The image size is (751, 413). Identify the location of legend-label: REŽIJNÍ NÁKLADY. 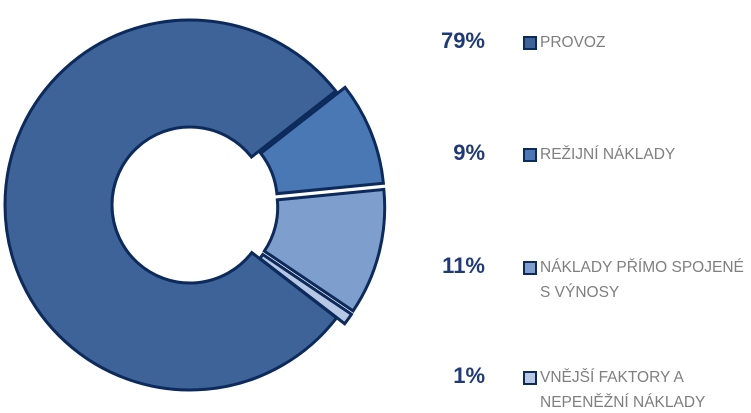
(608, 154).